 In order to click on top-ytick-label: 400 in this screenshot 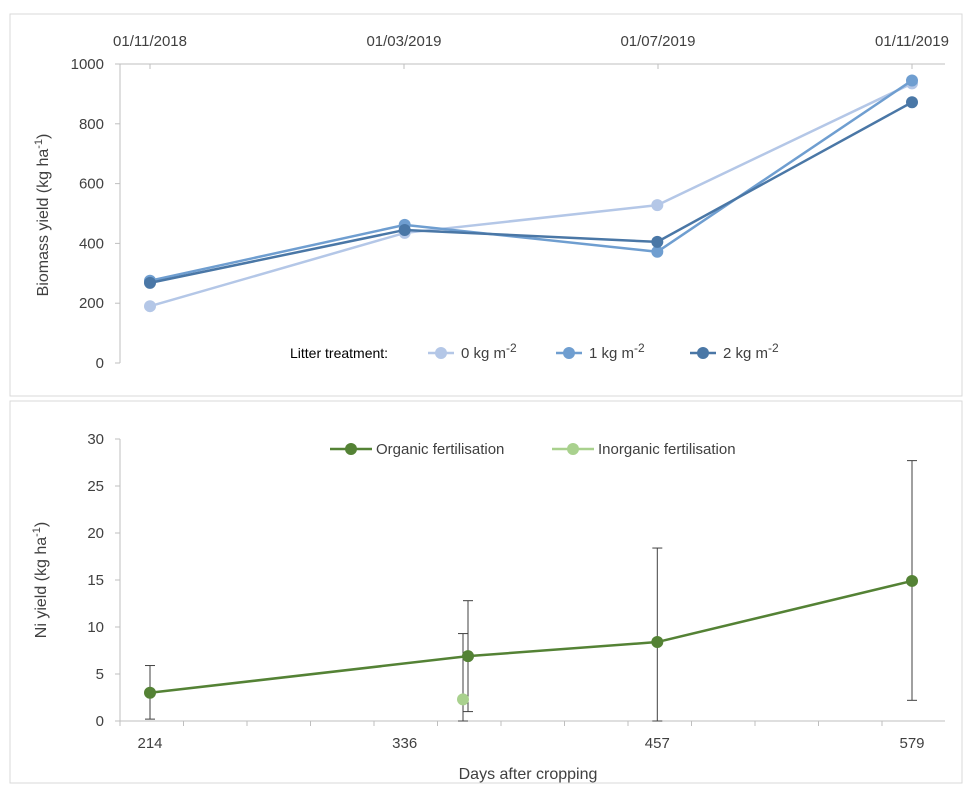, I will do `click(91, 243)`.